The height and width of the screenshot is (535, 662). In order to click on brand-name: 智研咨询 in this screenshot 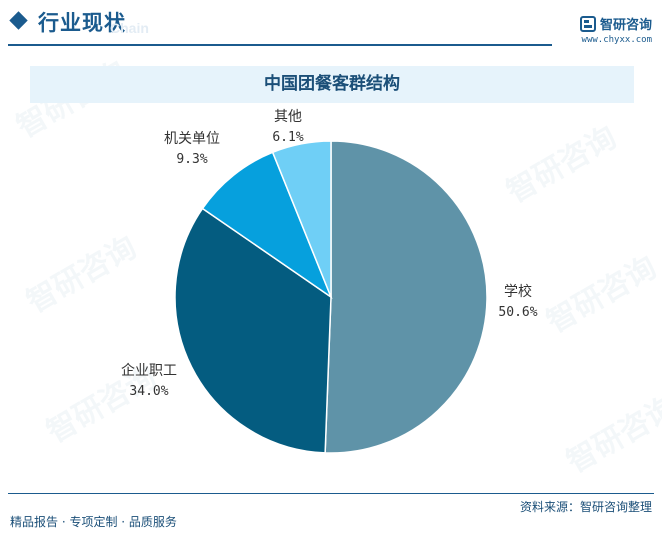, I will do `click(625, 25)`.